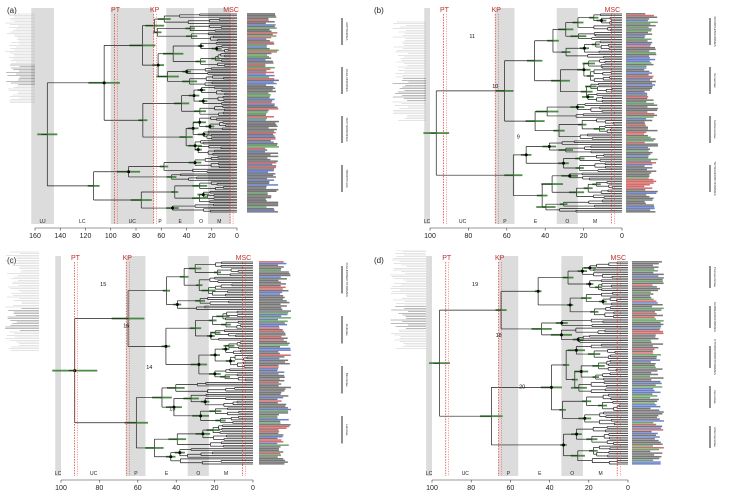 This screenshot has height=500, width=730. What do you see at coordinates (613, 10) in the screenshot?
I see `event-label: MSC` at bounding box center [613, 10].